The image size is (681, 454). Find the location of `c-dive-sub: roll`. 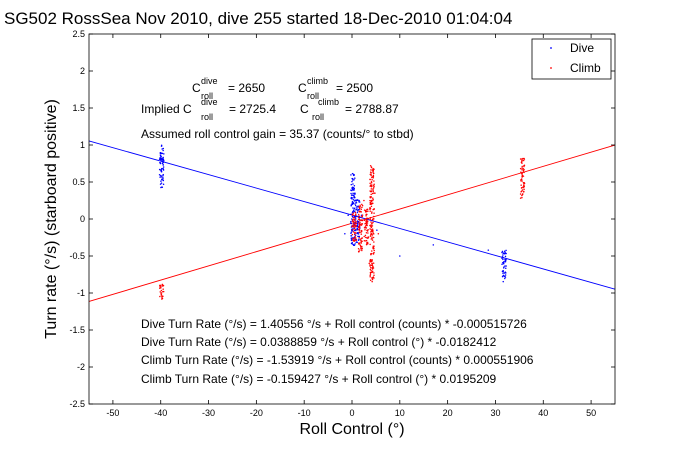

c-dive-sub: roll is located at coordinates (207, 96).